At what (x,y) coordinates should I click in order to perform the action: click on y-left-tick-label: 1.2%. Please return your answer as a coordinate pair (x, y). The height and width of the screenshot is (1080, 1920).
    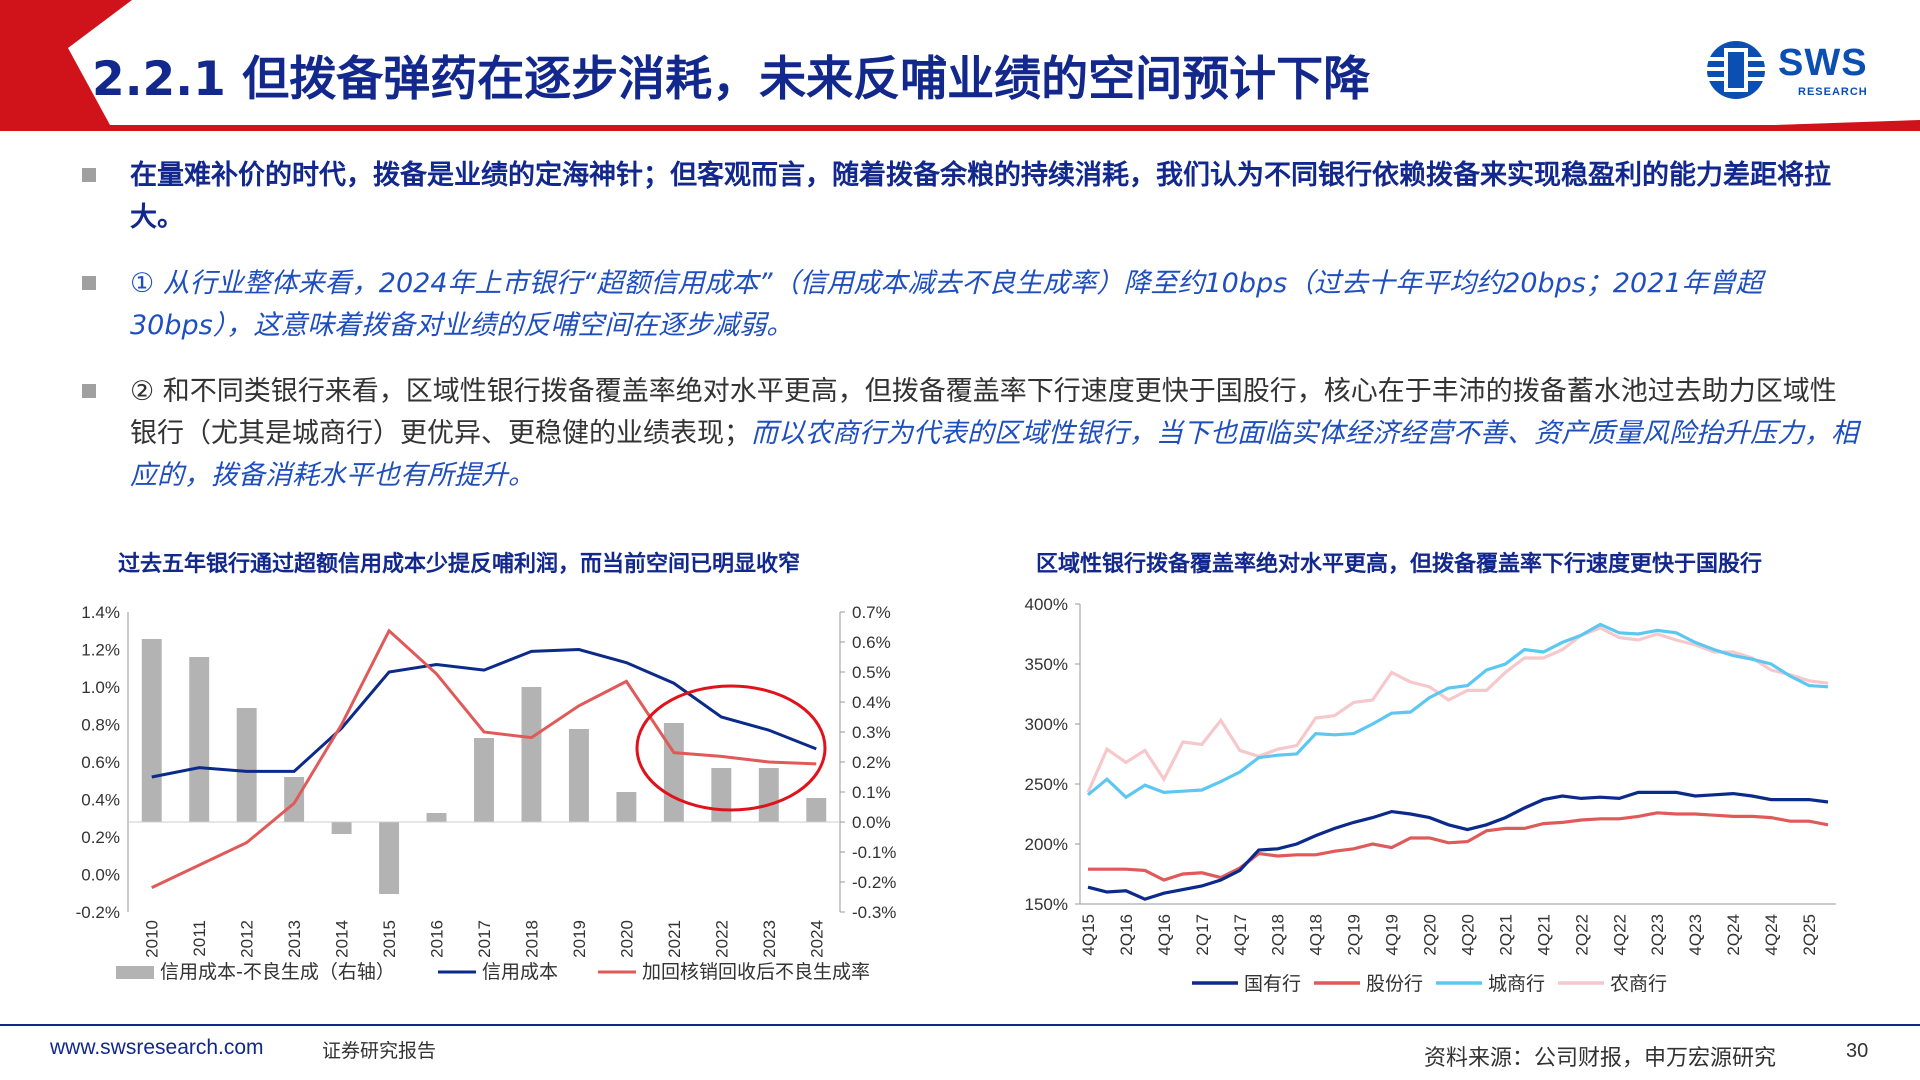
    Looking at the image, I should click on (100, 650).